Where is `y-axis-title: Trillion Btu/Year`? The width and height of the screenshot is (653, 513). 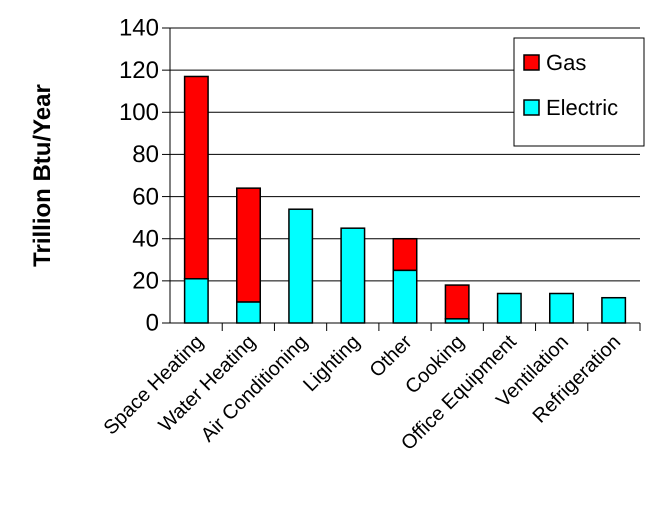
y-axis-title: Trillion Btu/Year is located at coordinates (42, 175).